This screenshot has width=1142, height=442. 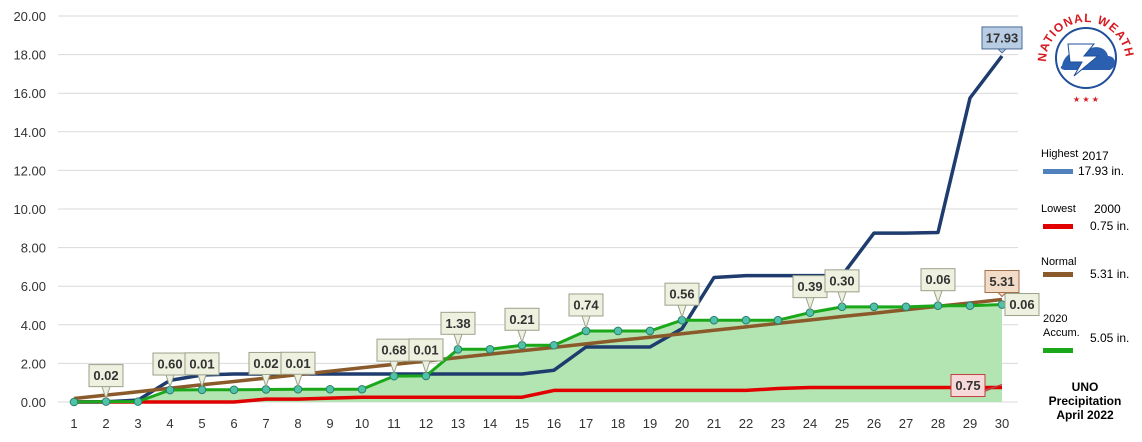 I want to click on legend-highest-value: 17.93 in., so click(x=1101, y=171).